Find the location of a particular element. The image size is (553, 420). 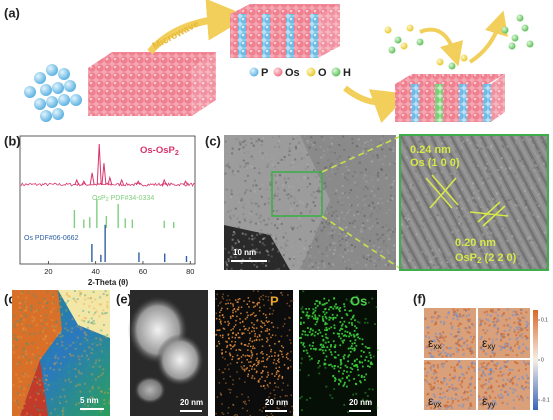

legend-label: H is located at coordinates (347, 73).